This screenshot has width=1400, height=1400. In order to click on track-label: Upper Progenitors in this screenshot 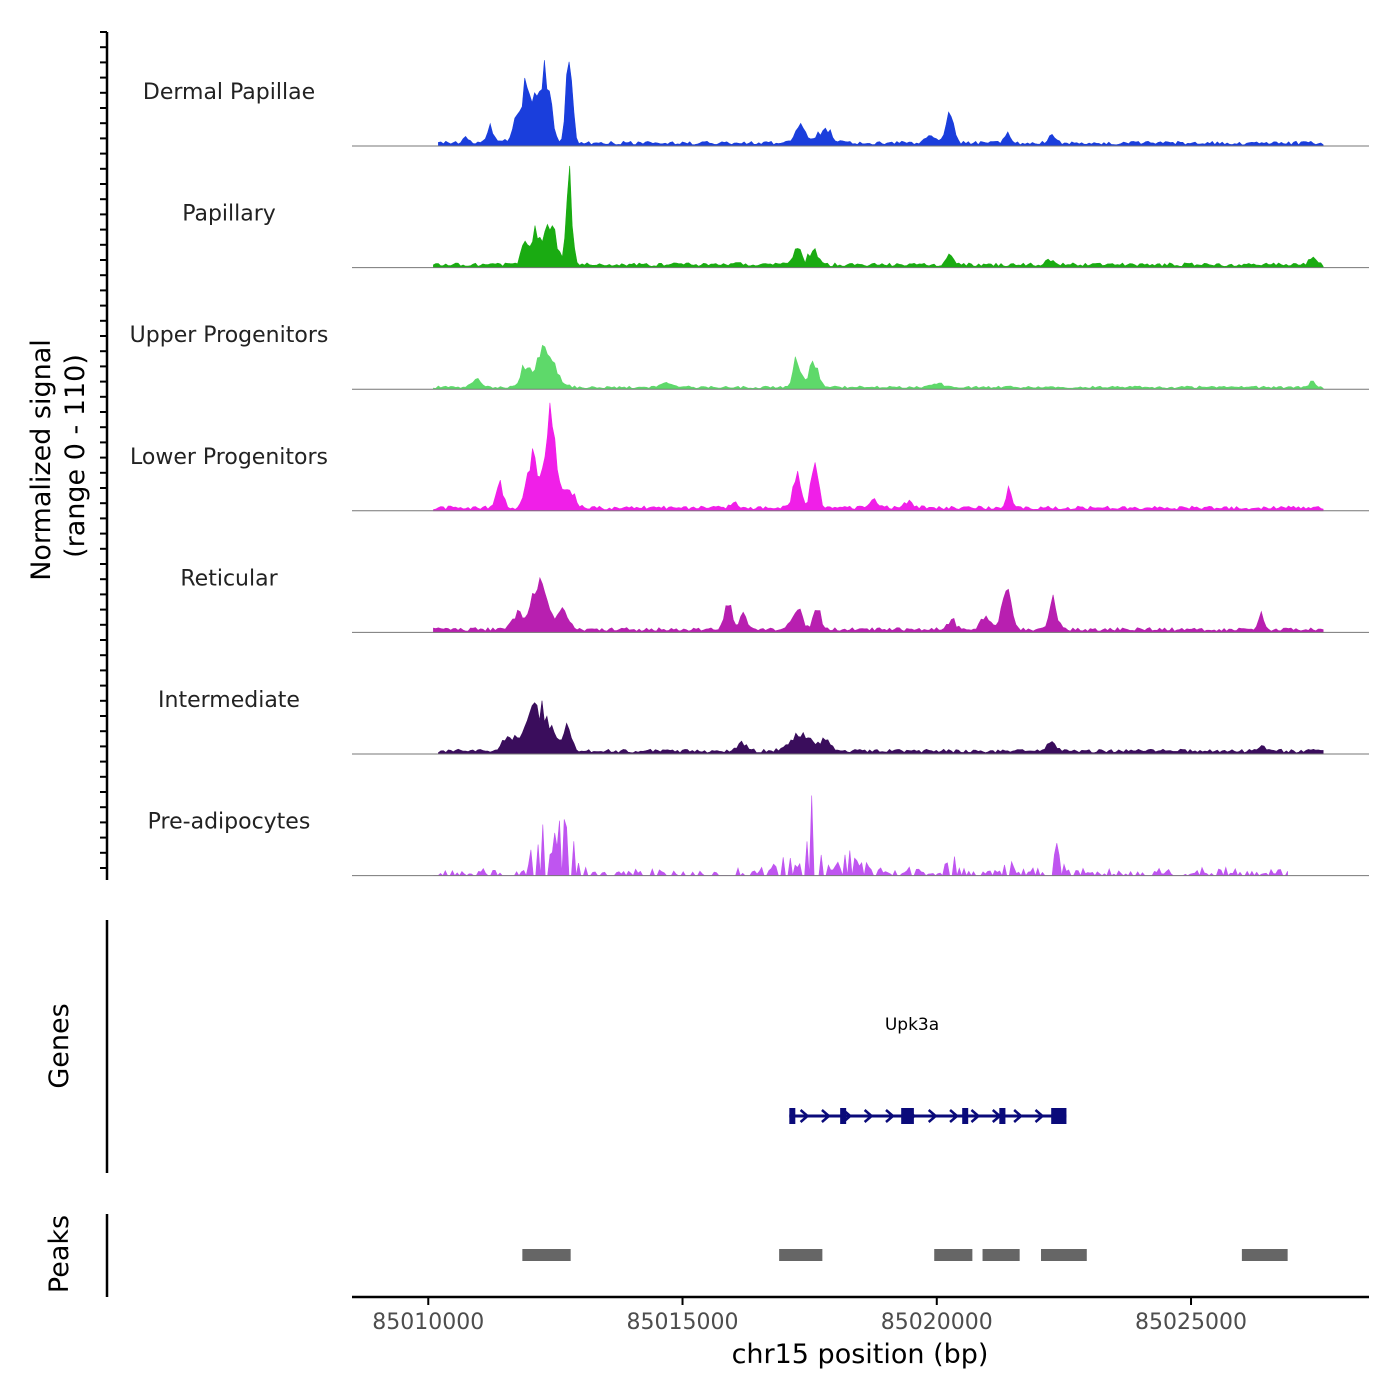, I will do `click(229, 335)`.